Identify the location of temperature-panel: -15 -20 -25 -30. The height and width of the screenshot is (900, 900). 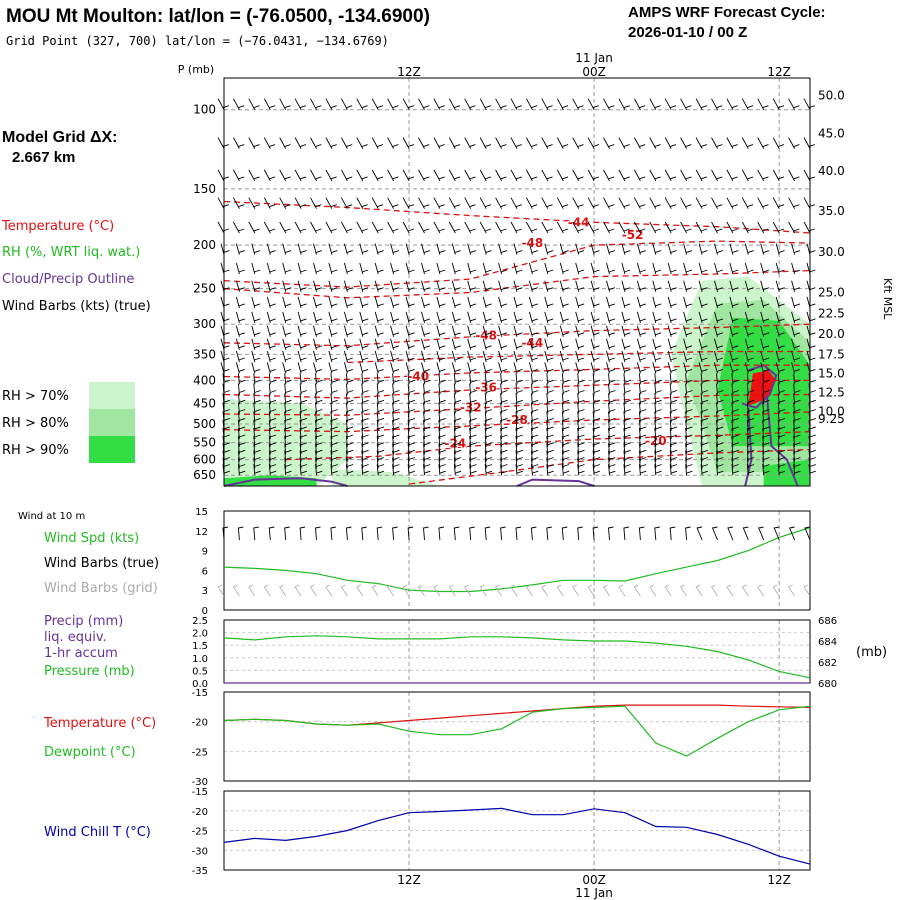
(501, 738).